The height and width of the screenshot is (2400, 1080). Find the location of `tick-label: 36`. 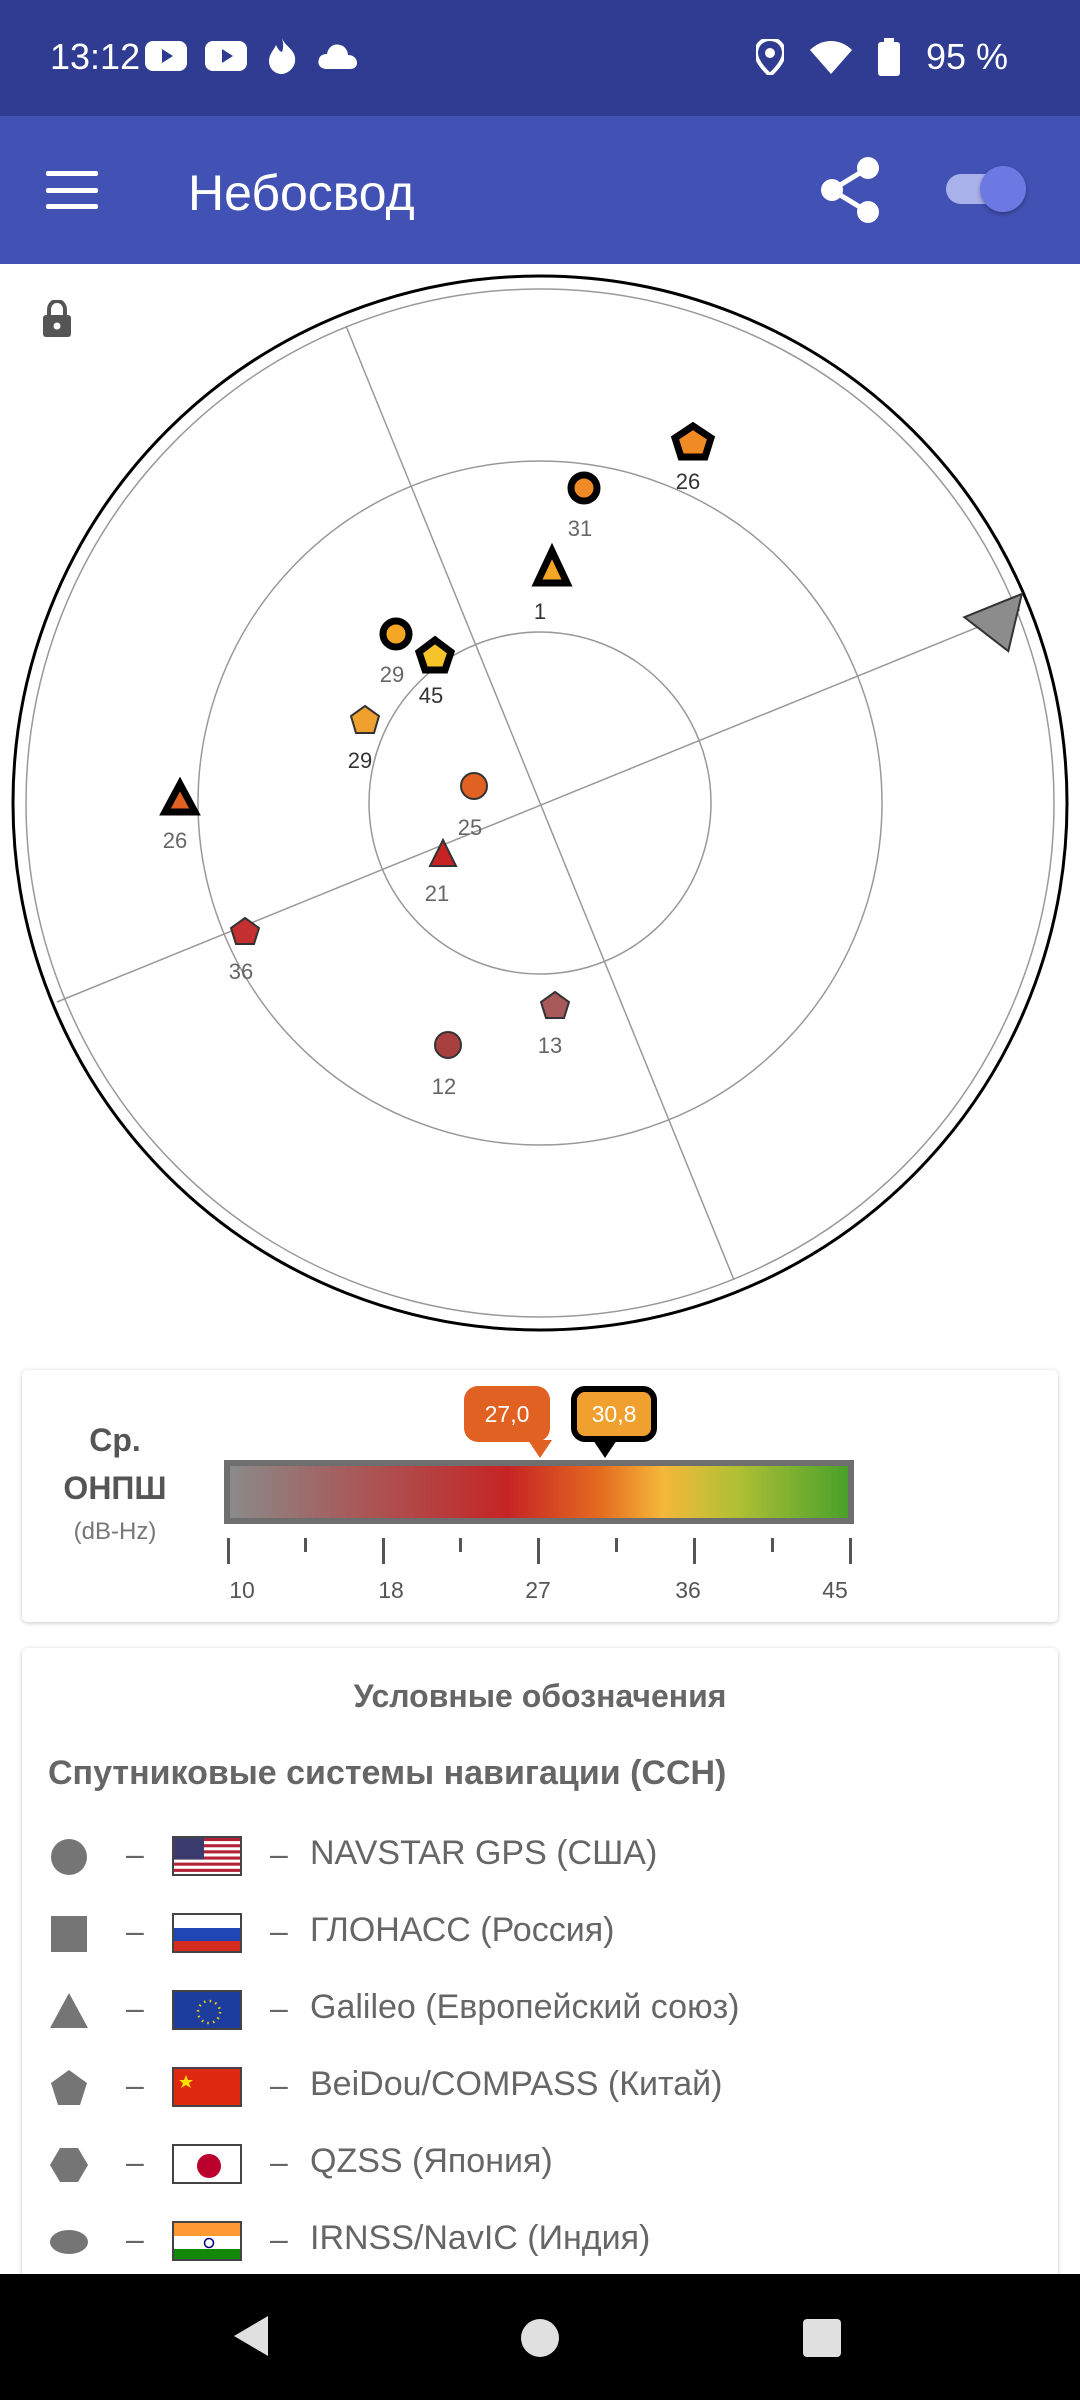

tick-label: 36 is located at coordinates (688, 1590).